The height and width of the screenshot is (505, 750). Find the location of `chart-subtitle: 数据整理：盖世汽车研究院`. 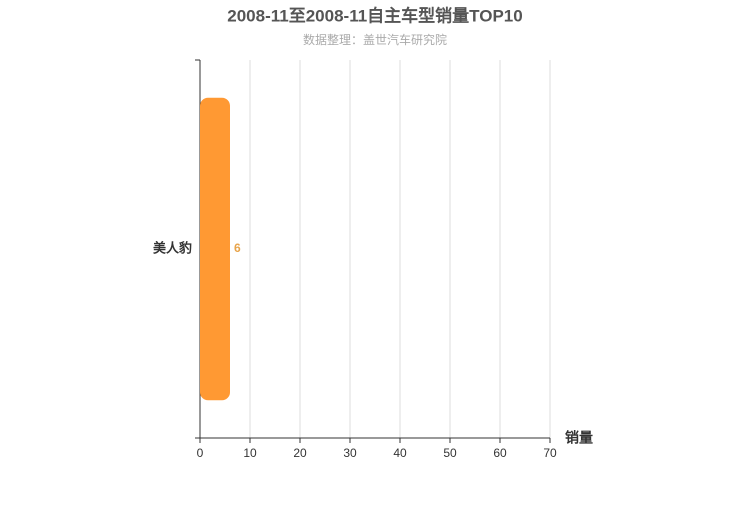

chart-subtitle: 数据整理：盖世汽车研究院 is located at coordinates (375, 39).